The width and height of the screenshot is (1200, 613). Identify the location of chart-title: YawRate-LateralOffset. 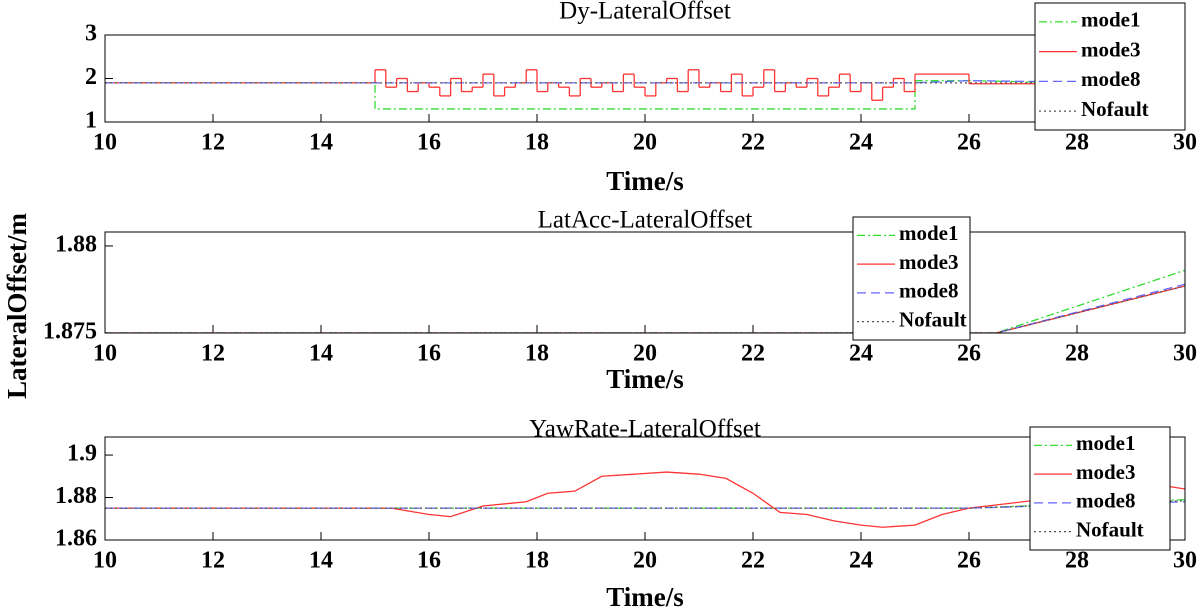
(645, 429).